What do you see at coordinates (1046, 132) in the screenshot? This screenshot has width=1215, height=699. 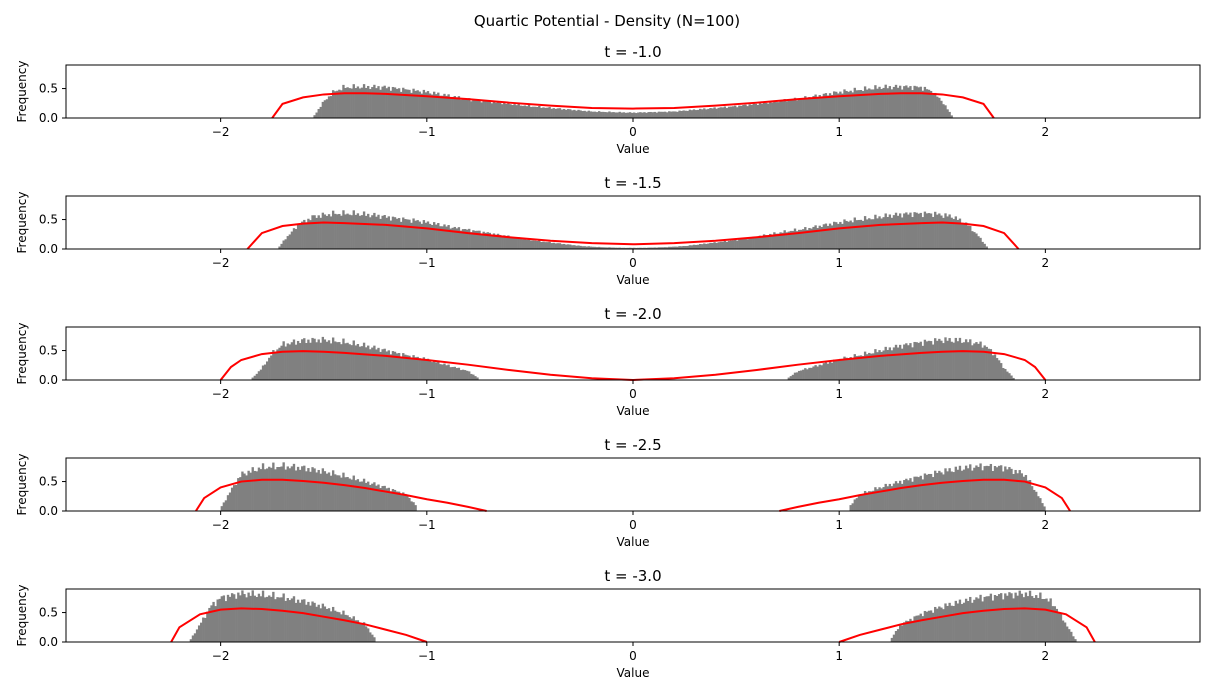 I see `x-tick-label: 2` at bounding box center [1046, 132].